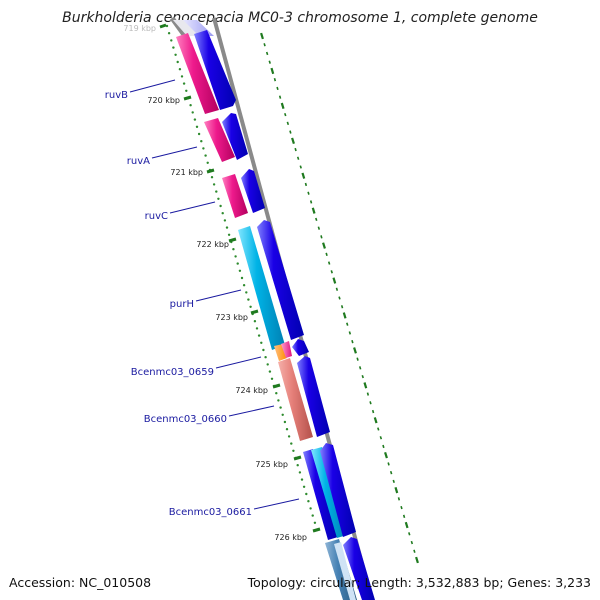  Describe the element at coordinates (180, 211) in the screenshot. I see `gene-label-group: ruvC` at that location.